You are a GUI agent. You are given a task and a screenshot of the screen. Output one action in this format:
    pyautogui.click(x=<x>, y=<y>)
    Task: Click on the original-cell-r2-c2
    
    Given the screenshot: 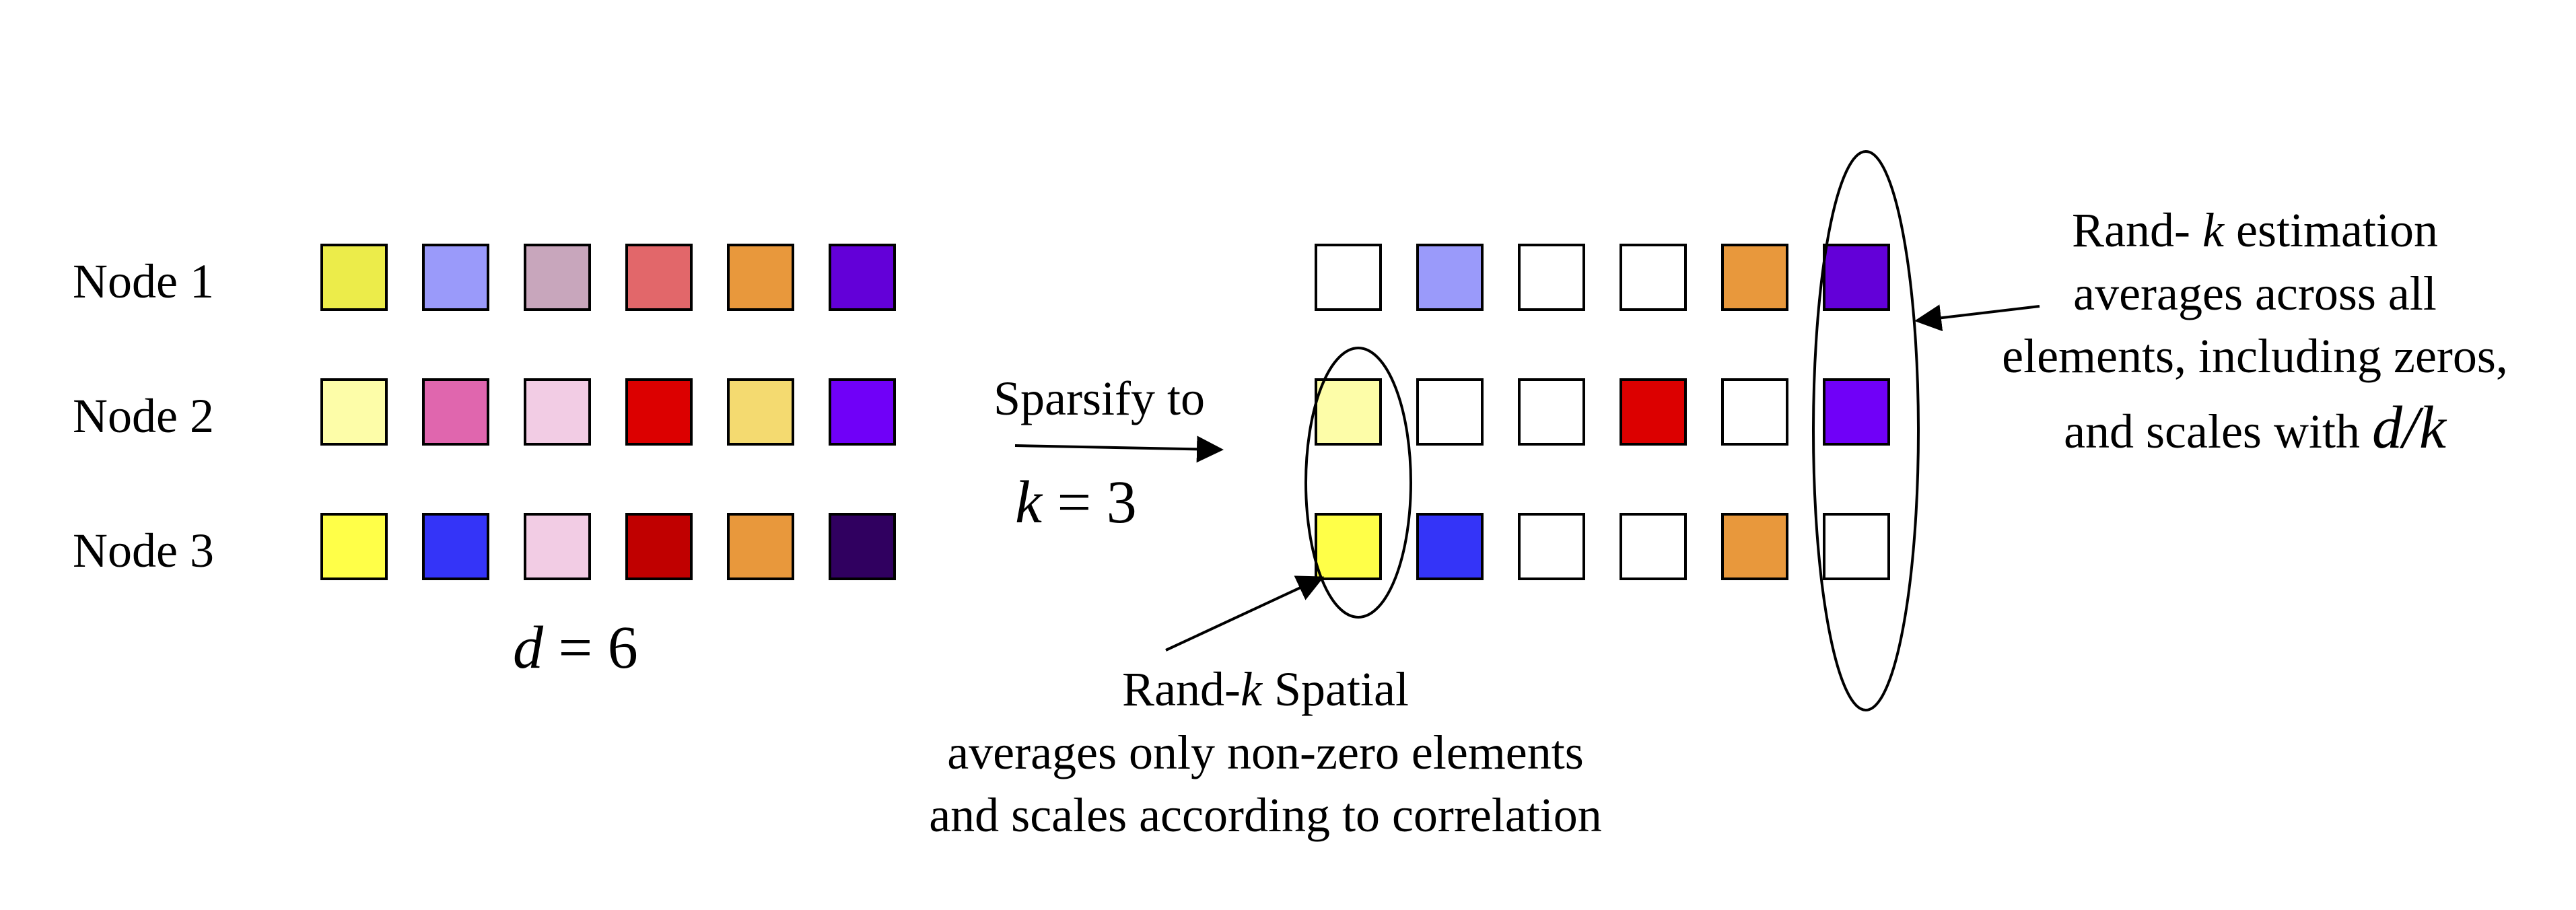 What is the action you would take?
    pyautogui.click(x=455, y=412)
    